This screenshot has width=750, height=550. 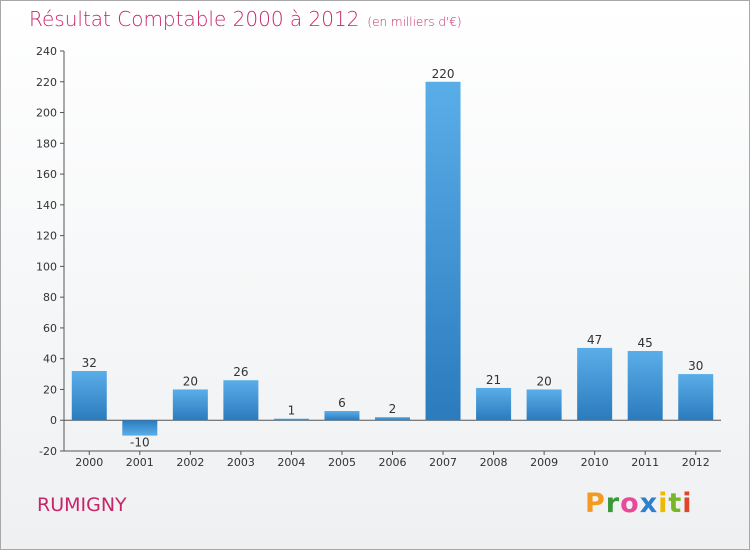 I want to click on data-label: 32, so click(x=89, y=363).